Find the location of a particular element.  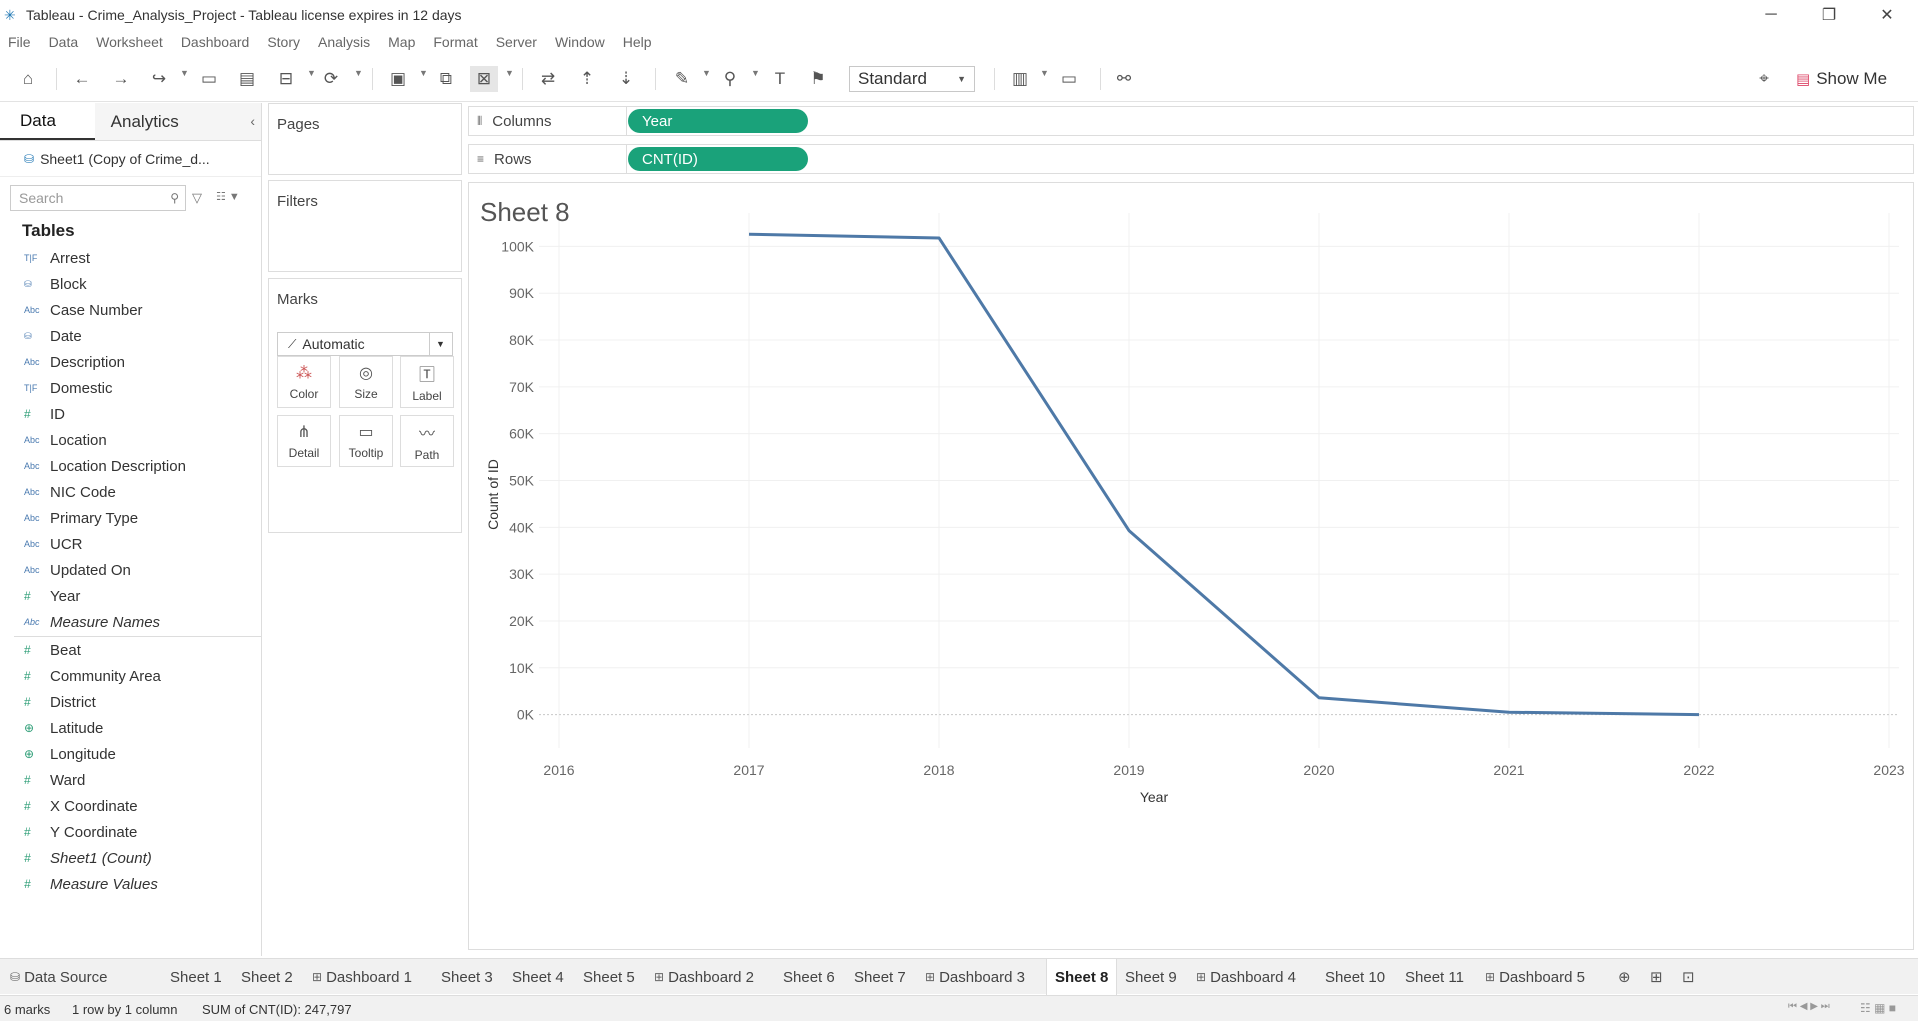

menu-window: Window is located at coordinates (579, 42).